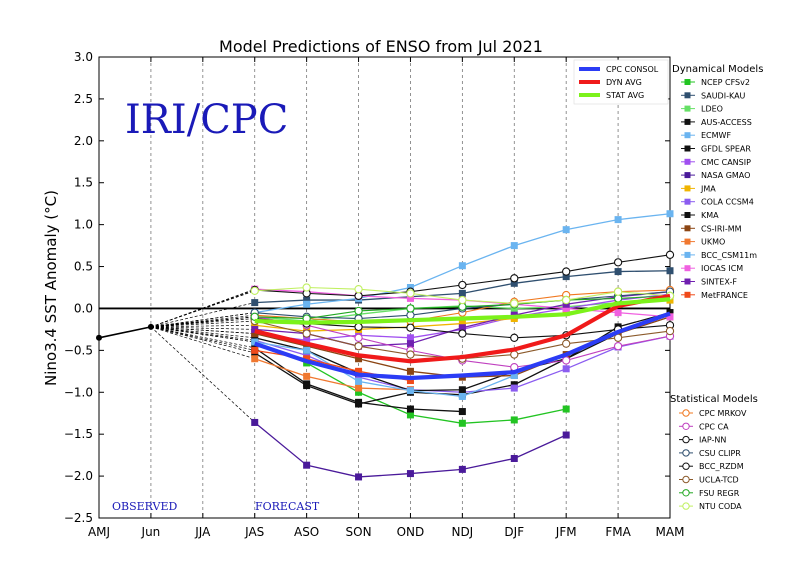  I want to click on y-tick-label: 0.5, so click(83, 267).